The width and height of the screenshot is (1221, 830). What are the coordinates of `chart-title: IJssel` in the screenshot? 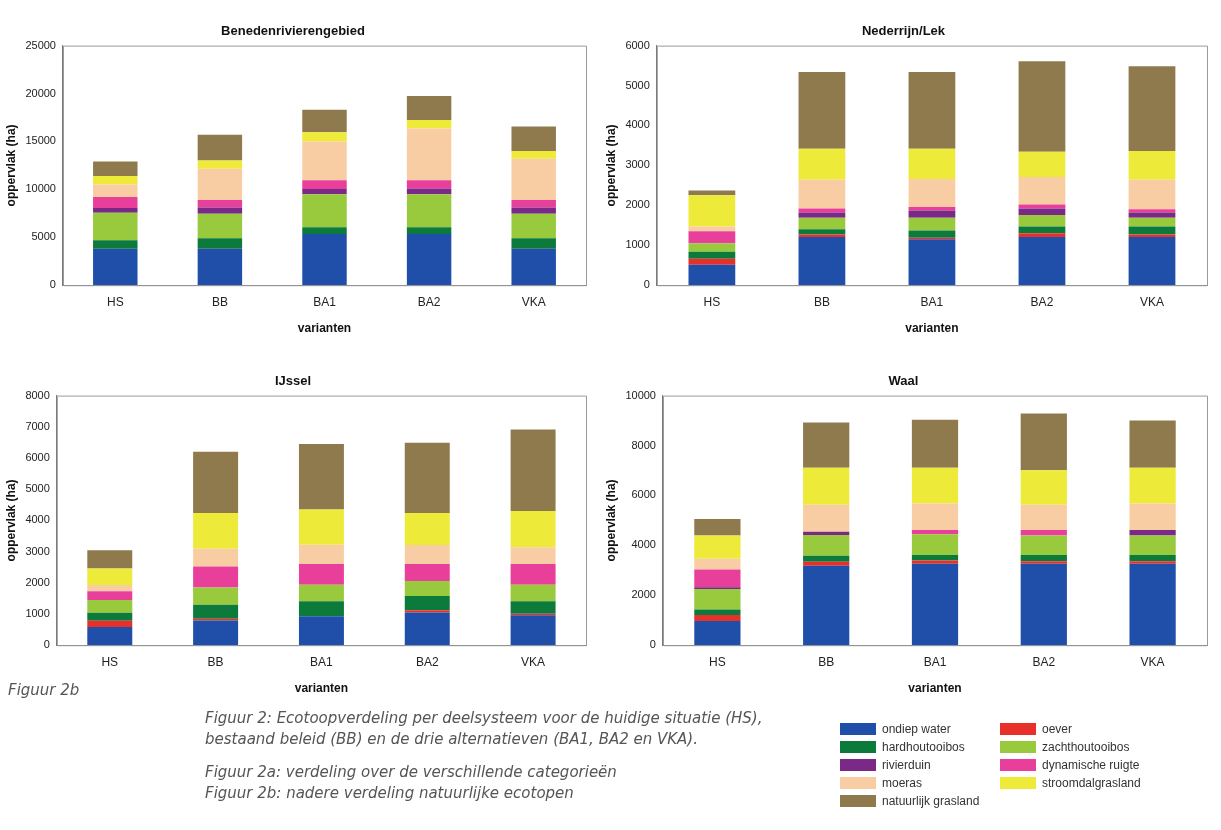 It's located at (293, 381).